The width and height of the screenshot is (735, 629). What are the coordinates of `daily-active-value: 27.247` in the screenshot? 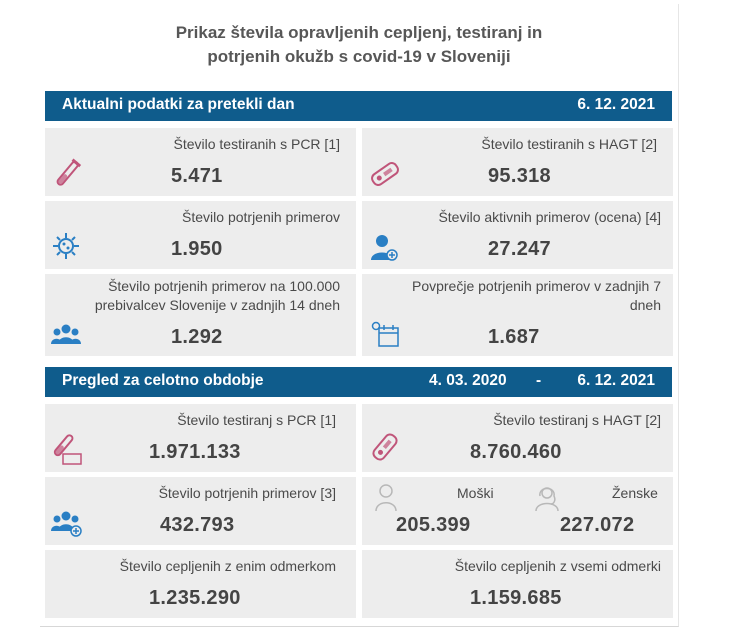 It's located at (519, 249).